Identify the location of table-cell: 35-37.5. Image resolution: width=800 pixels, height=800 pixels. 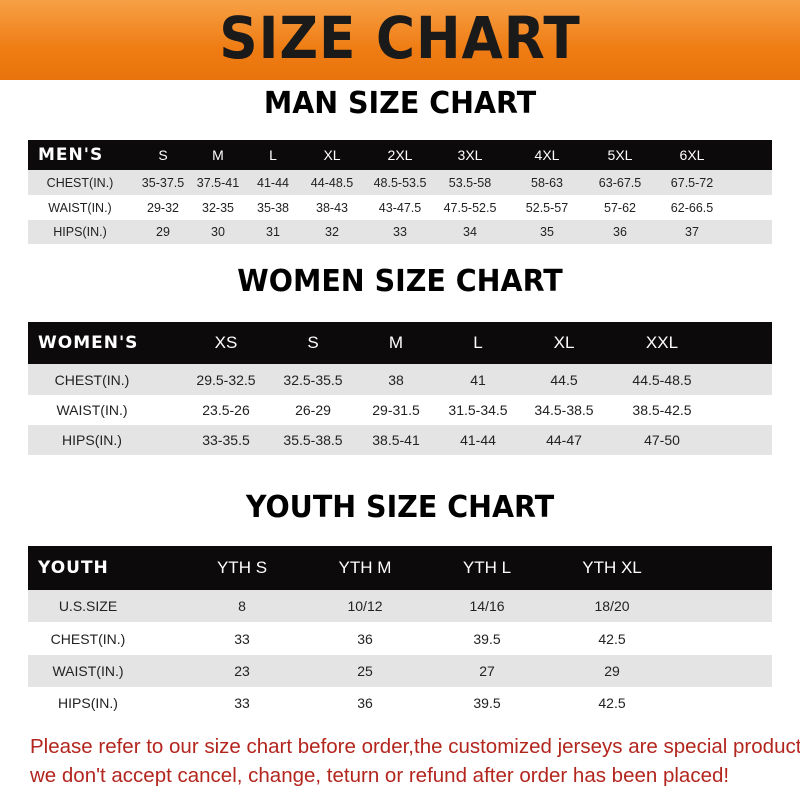
(163, 182).